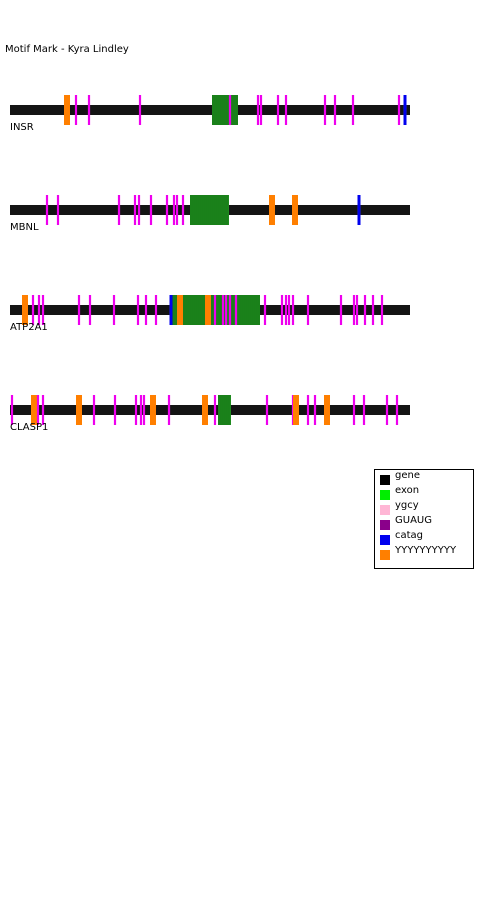  Describe the element at coordinates (24, 227) in the screenshot. I see `gene-label: MBNL` at that location.